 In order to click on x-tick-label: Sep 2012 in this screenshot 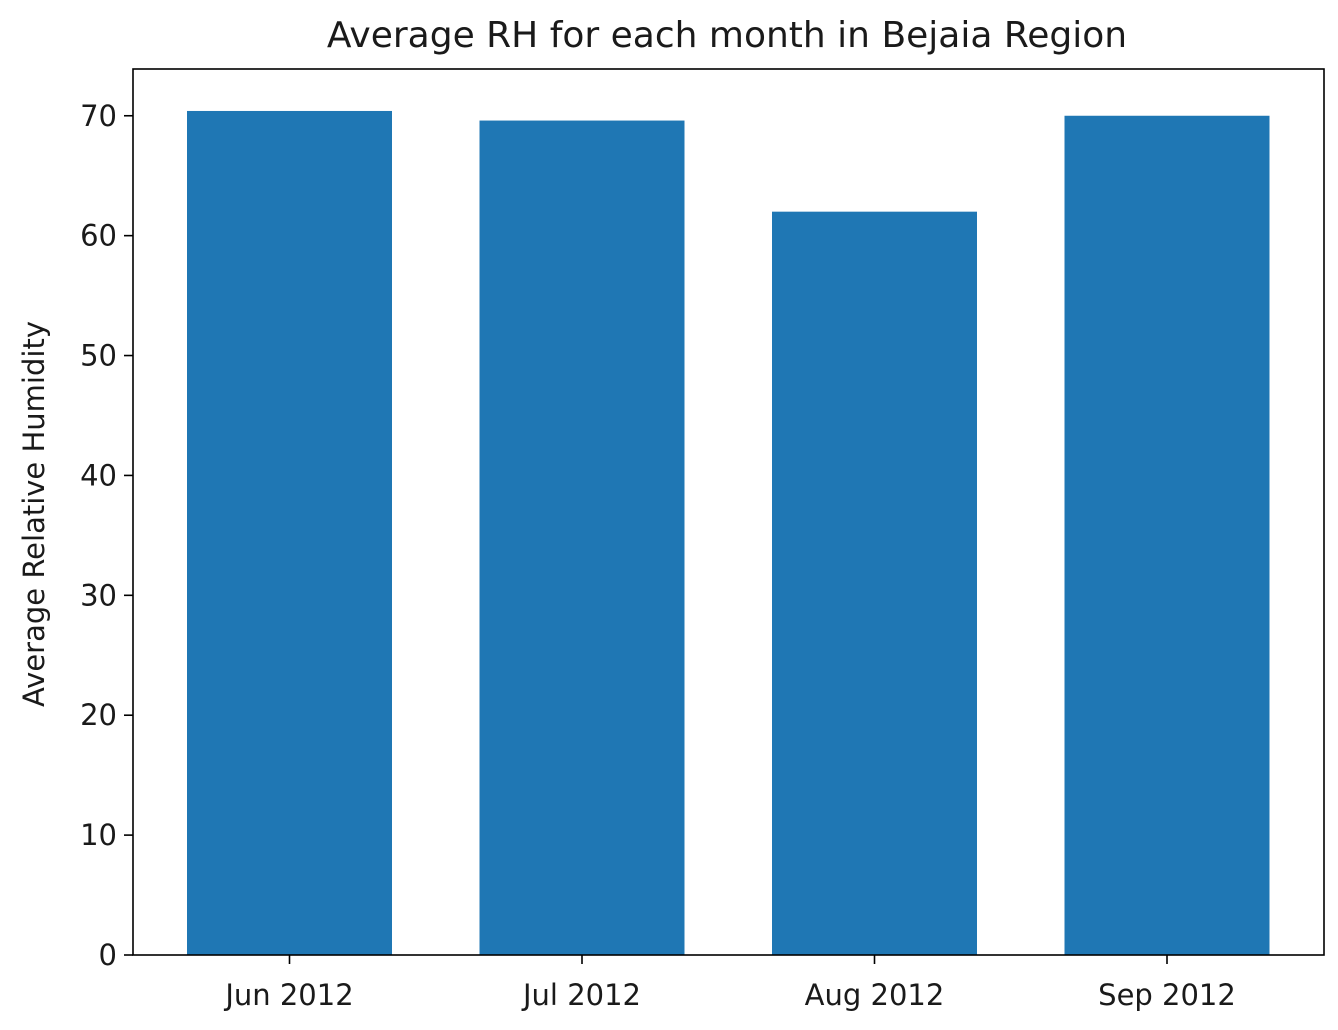, I will do `click(1167, 995)`.